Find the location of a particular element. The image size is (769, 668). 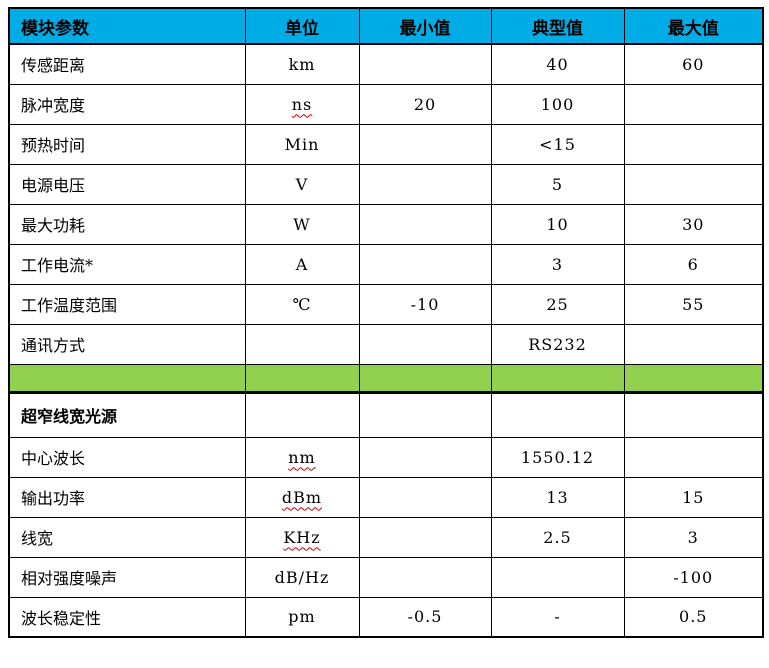

unit-cell: KHz is located at coordinates (302, 537).